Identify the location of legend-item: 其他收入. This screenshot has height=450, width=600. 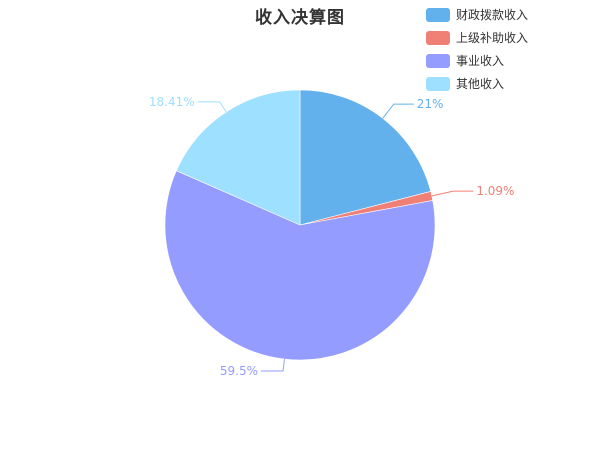
(477, 83).